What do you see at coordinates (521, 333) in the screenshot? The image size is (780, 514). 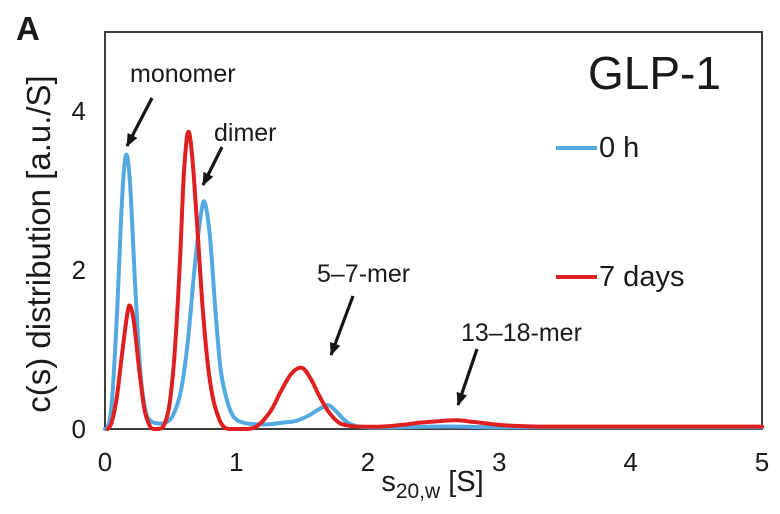 I see `annotation-label: 13–18-mer` at bounding box center [521, 333].